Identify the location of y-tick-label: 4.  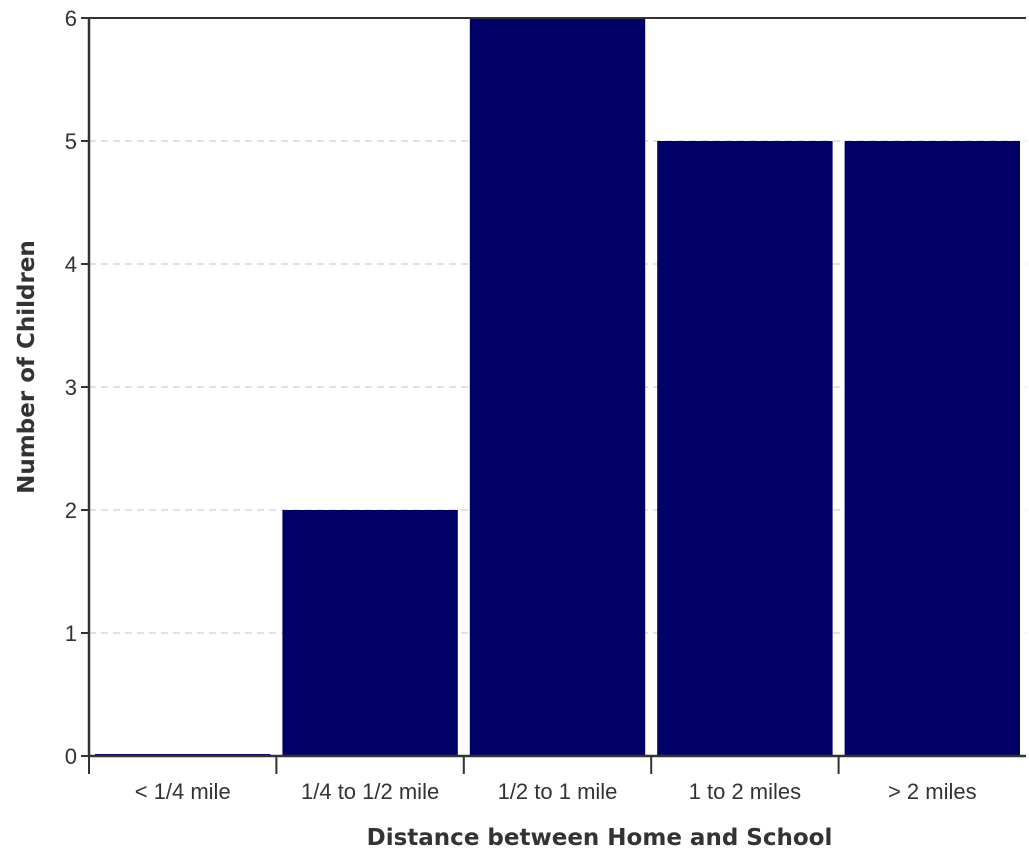
(71, 264).